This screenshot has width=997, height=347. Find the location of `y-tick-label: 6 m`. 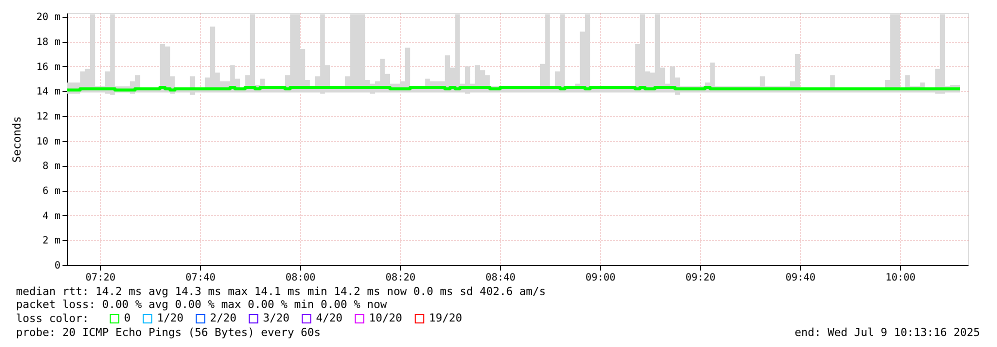

y-tick-label: 6 m is located at coordinates (51, 192).